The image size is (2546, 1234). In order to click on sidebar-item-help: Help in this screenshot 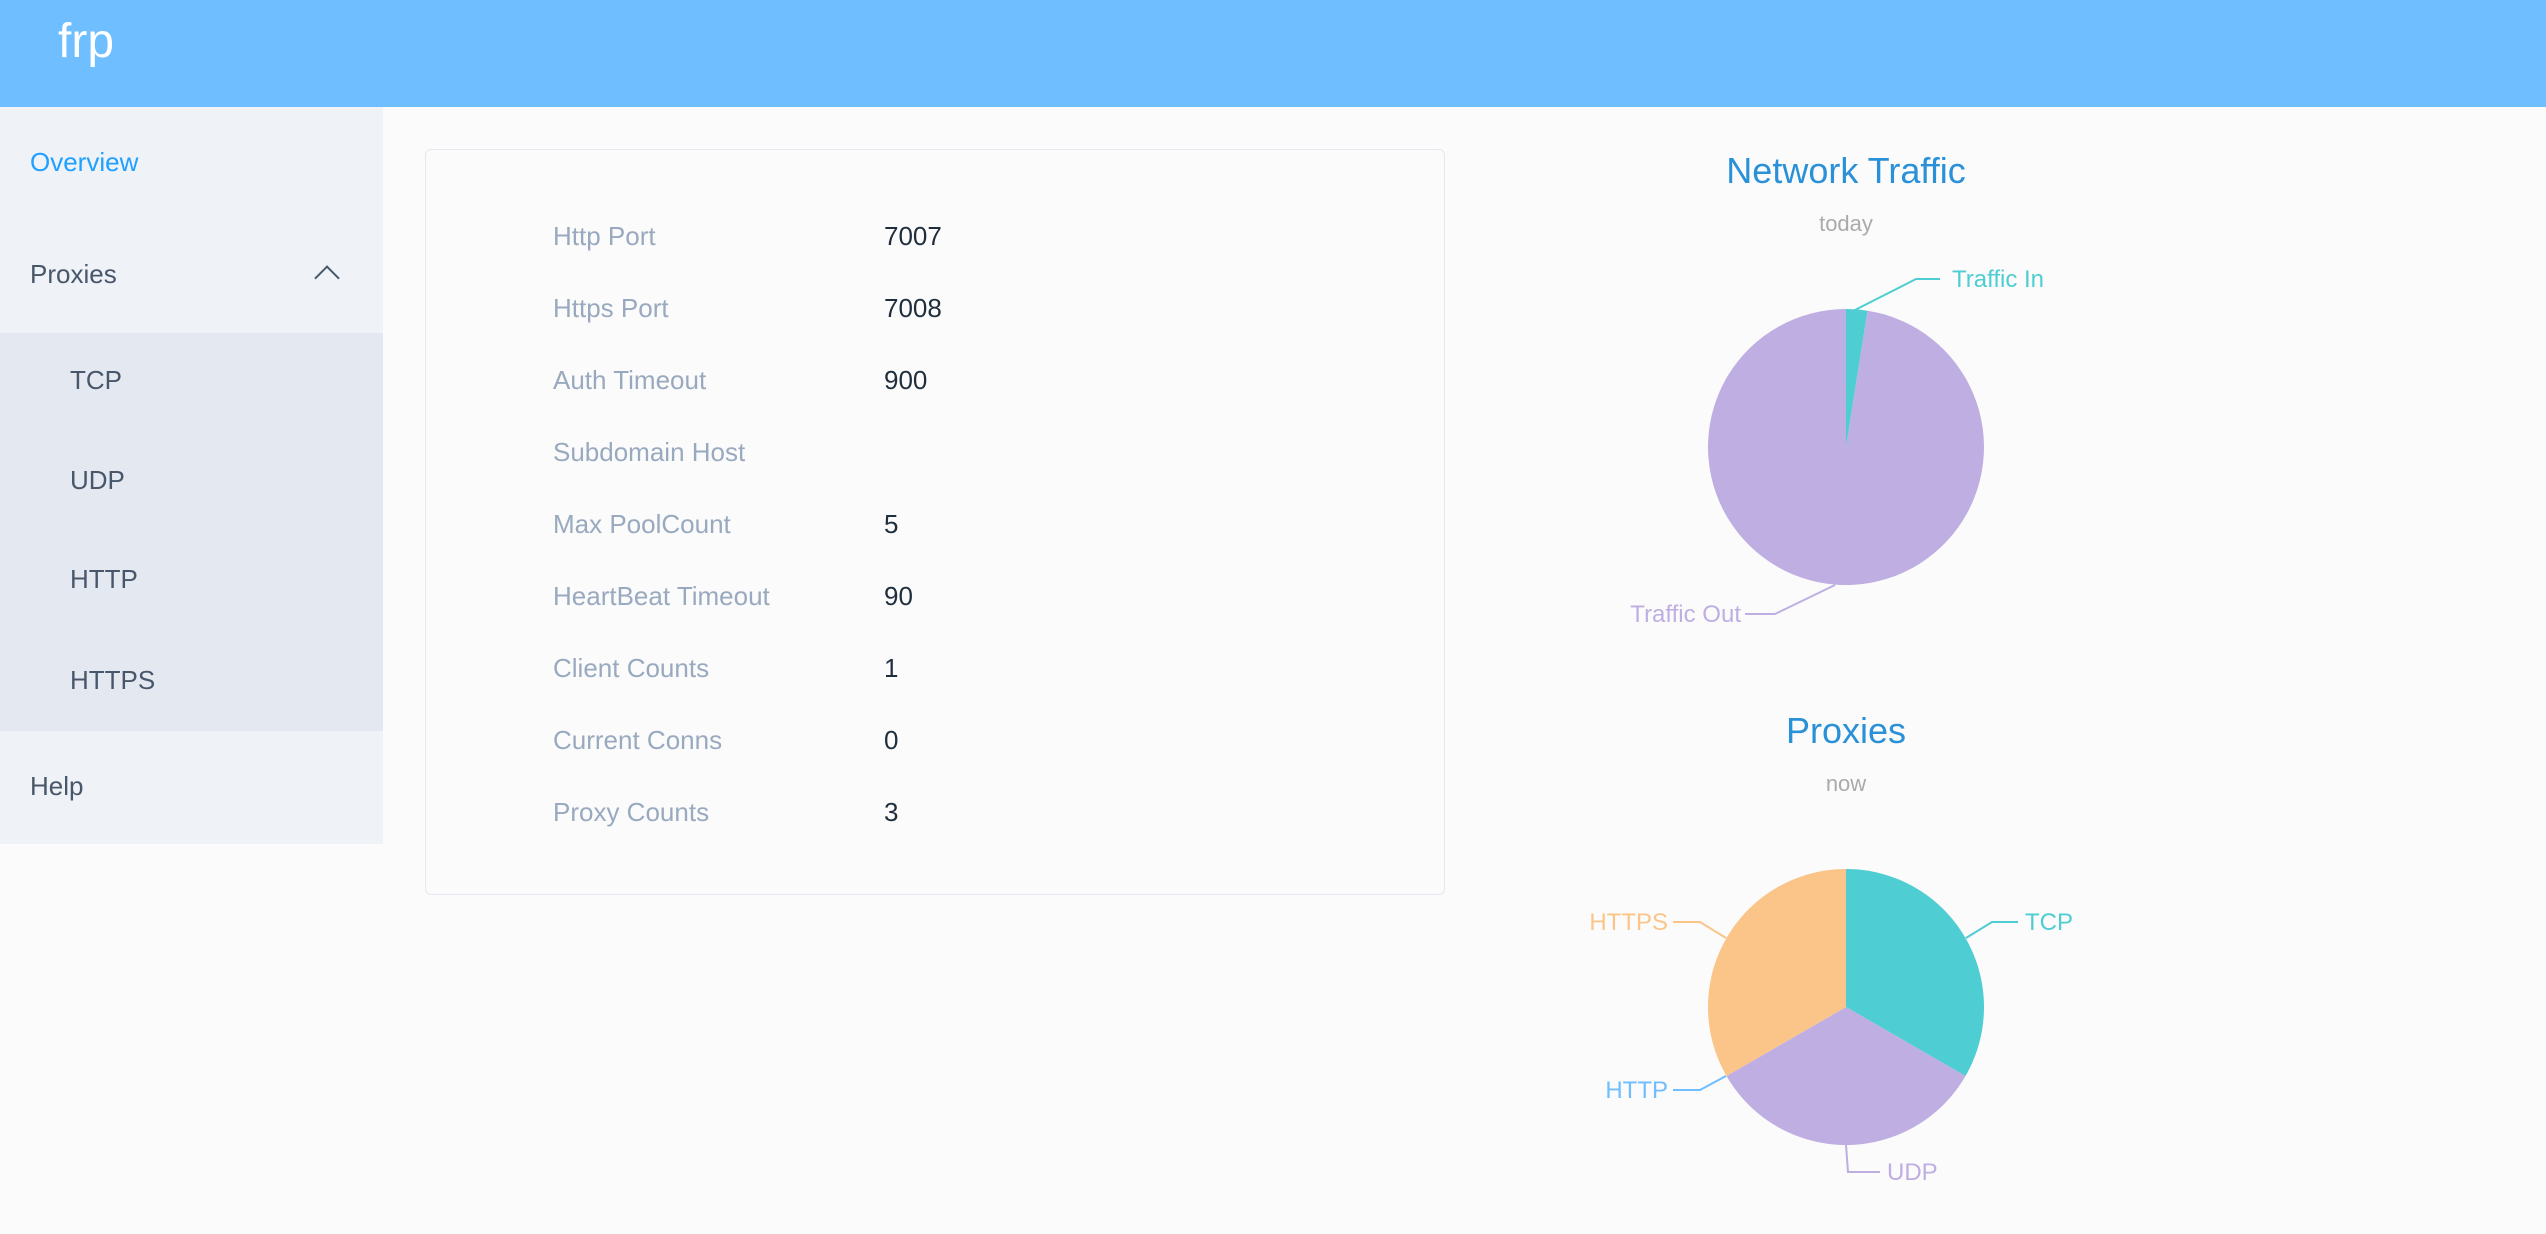, I will do `click(57, 786)`.